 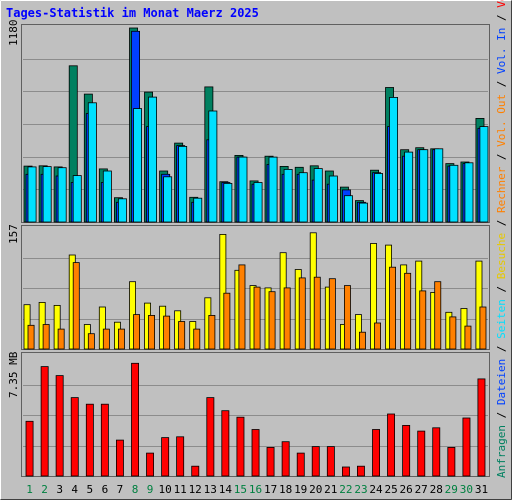 I want to click on legend-entry: Volumen, so click(x=501, y=4).